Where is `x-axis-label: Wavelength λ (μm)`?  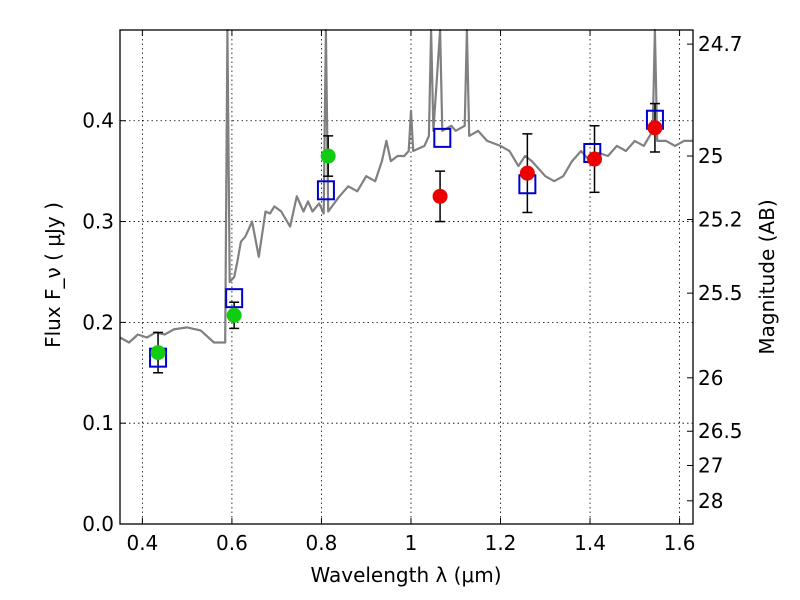 x-axis-label: Wavelength λ (μm) is located at coordinates (405, 575).